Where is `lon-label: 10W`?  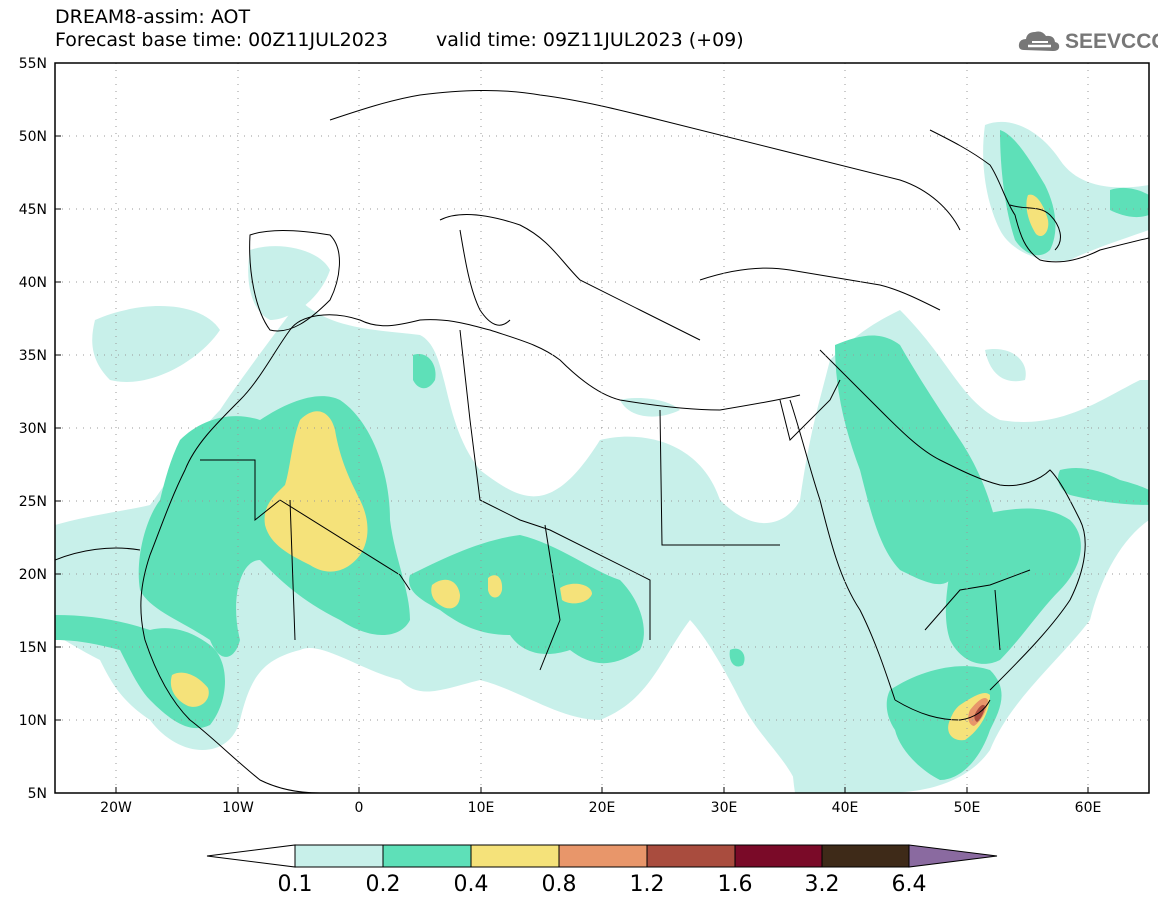 lon-label: 10W is located at coordinates (238, 808).